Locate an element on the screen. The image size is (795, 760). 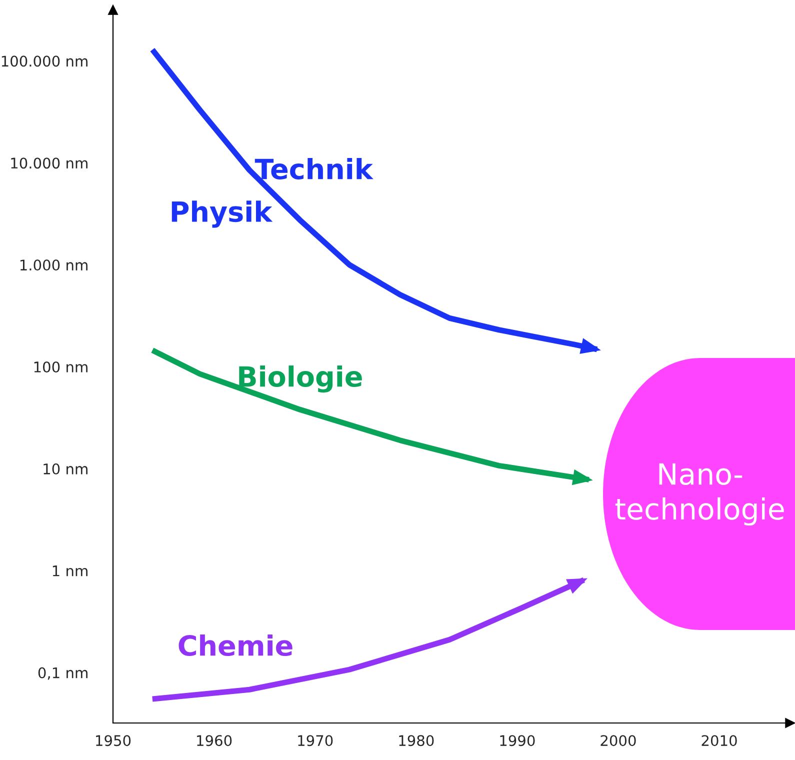
y-tick-label: 1.000 nm is located at coordinates (54, 265).